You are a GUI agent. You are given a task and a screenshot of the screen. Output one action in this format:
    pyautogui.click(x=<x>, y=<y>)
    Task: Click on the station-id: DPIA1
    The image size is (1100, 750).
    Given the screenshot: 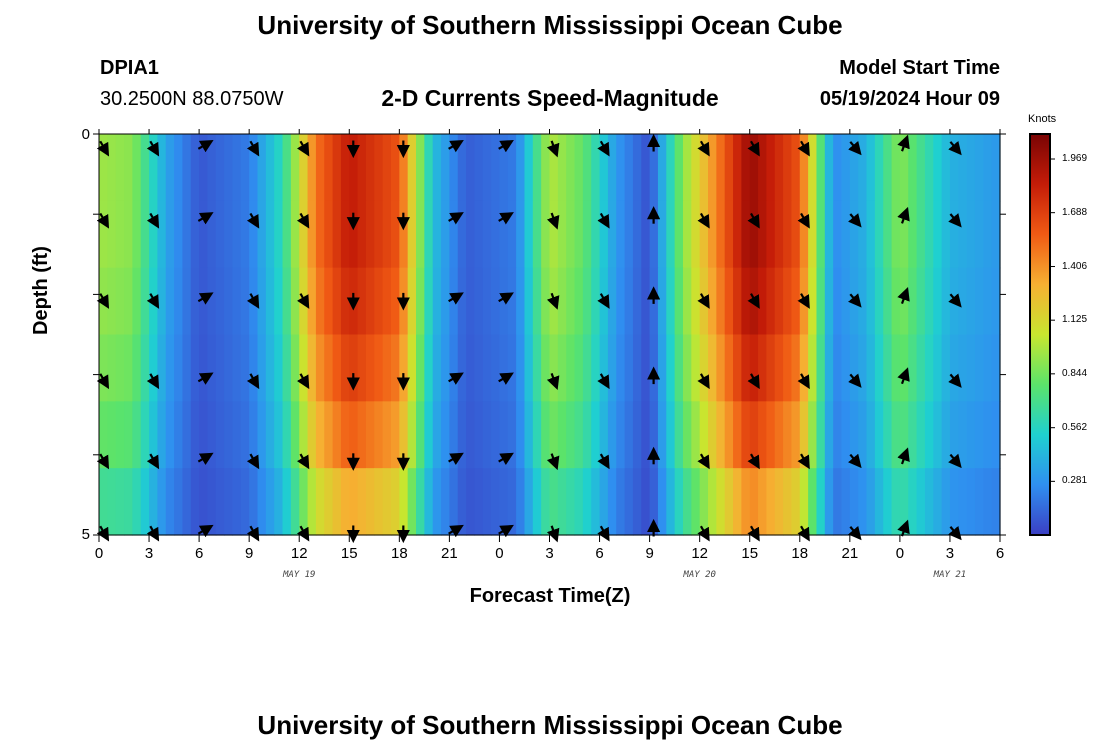 What is the action you would take?
    pyautogui.click(x=129, y=68)
    